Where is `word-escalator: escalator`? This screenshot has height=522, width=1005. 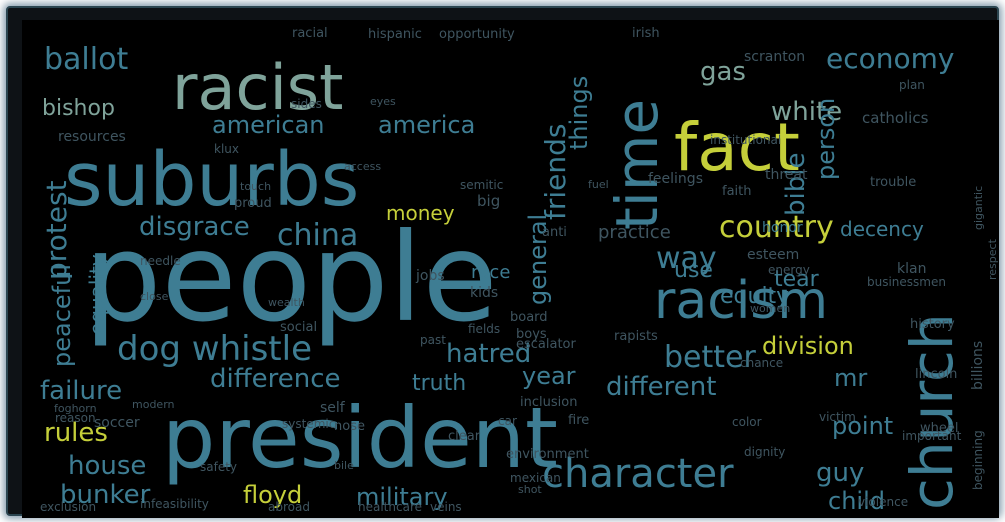 word-escalator: escalator is located at coordinates (546, 344).